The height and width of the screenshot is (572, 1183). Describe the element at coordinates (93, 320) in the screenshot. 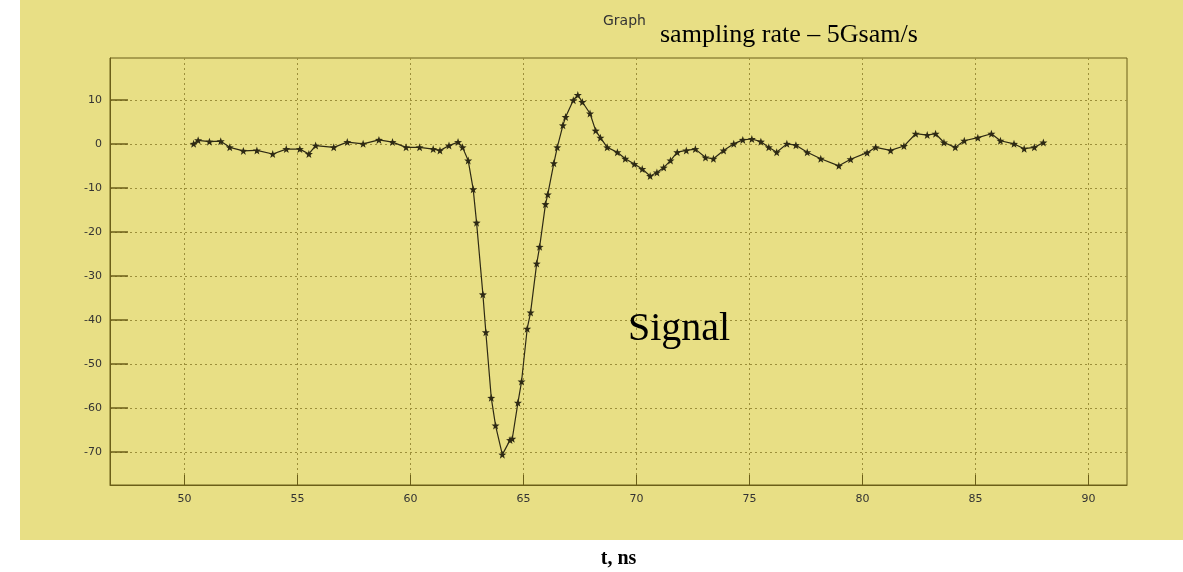

I see `y-tick-label: -40` at that location.